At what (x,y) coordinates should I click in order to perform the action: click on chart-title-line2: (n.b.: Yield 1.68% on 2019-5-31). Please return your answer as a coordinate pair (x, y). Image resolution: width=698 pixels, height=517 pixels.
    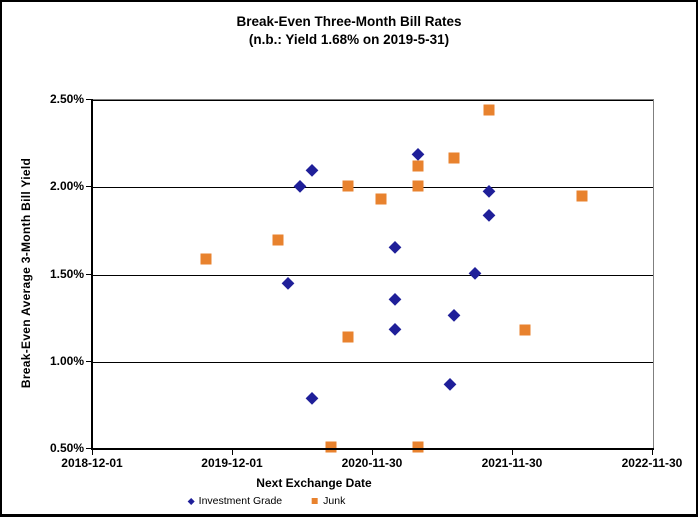
    Looking at the image, I should click on (349, 39).